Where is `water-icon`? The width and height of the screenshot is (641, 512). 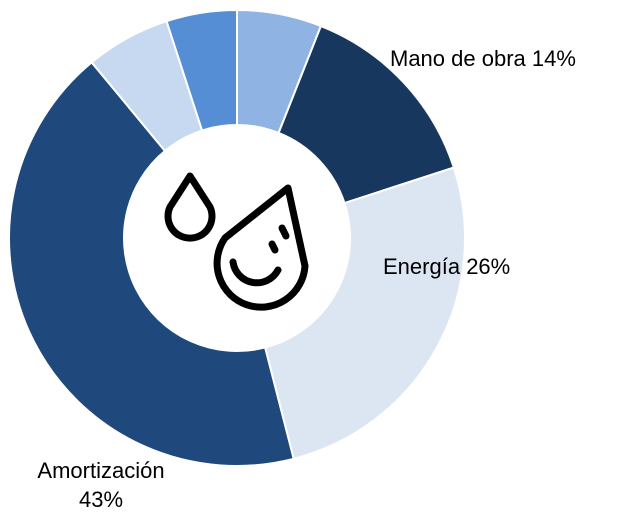
water-icon is located at coordinates (236, 241).